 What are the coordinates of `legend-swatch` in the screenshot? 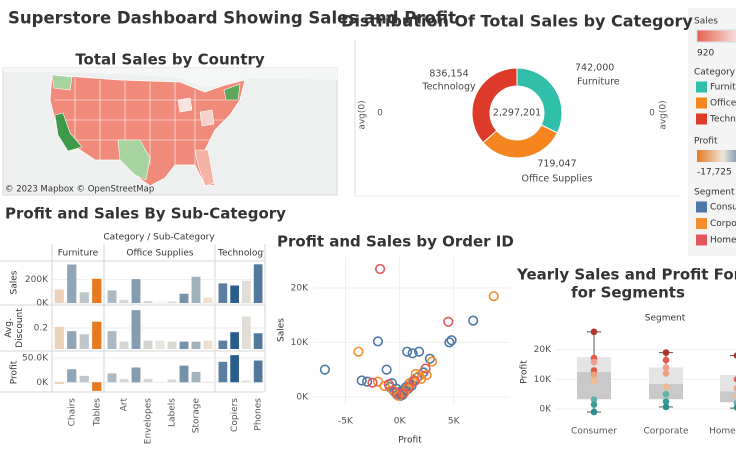 It's located at (701, 87).